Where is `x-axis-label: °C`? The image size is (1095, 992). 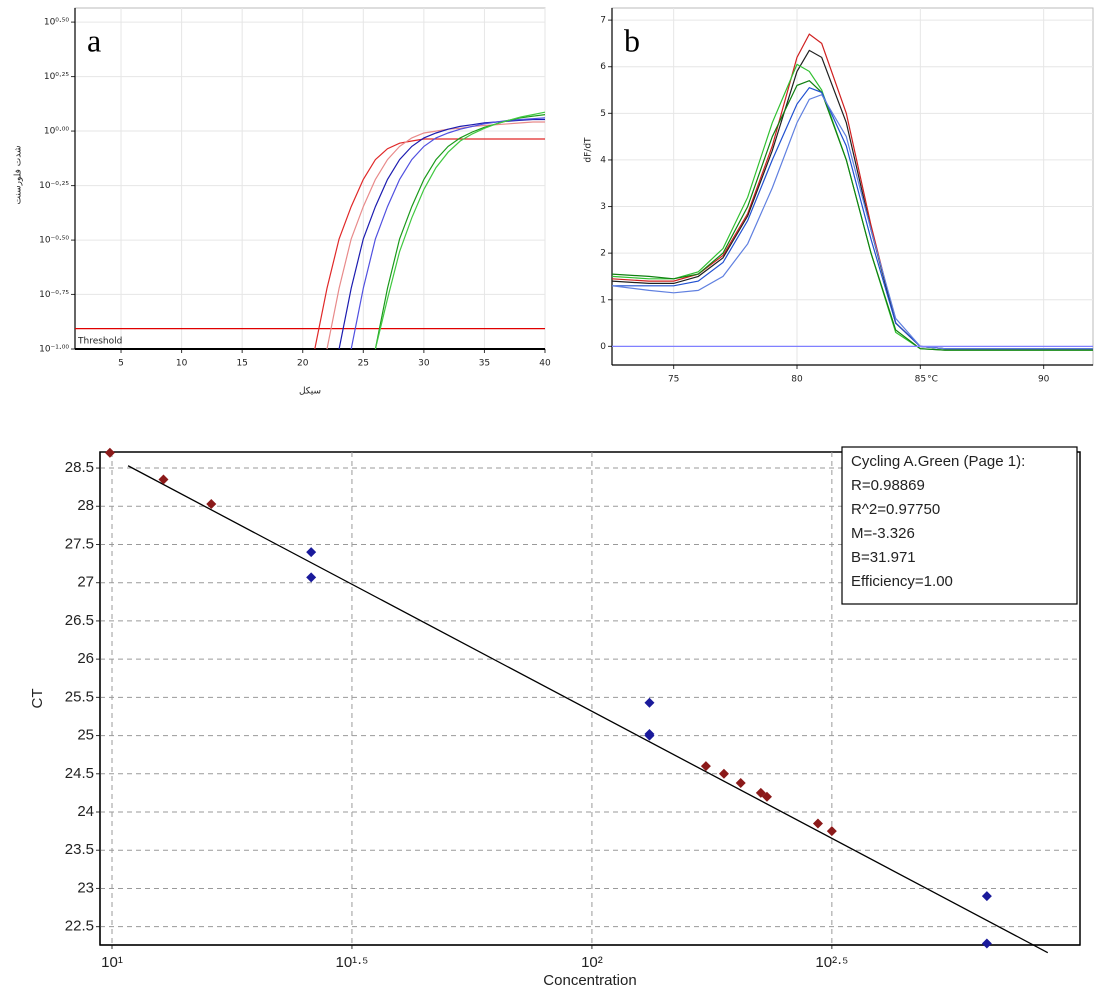
x-axis-label: °C is located at coordinates (932, 380).